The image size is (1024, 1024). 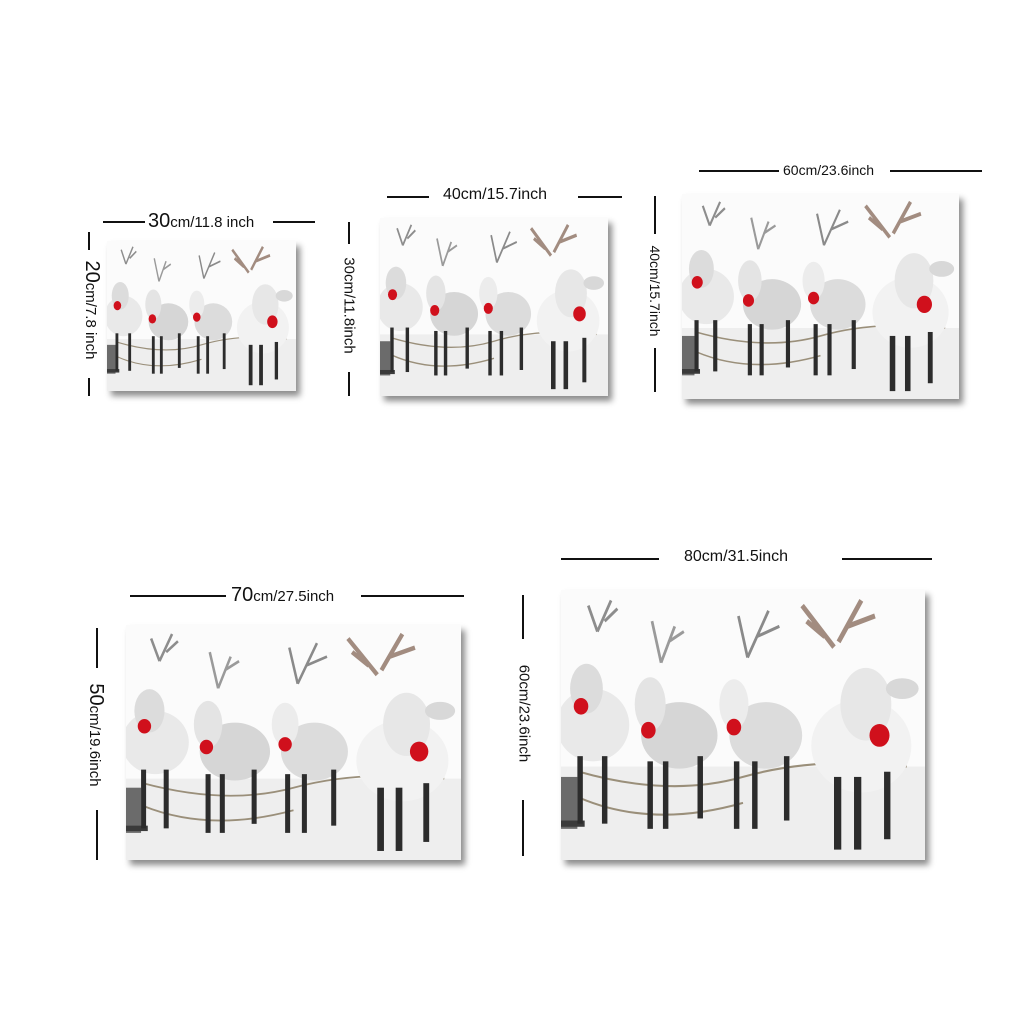 I want to click on canvas-40x30, so click(x=494, y=307).